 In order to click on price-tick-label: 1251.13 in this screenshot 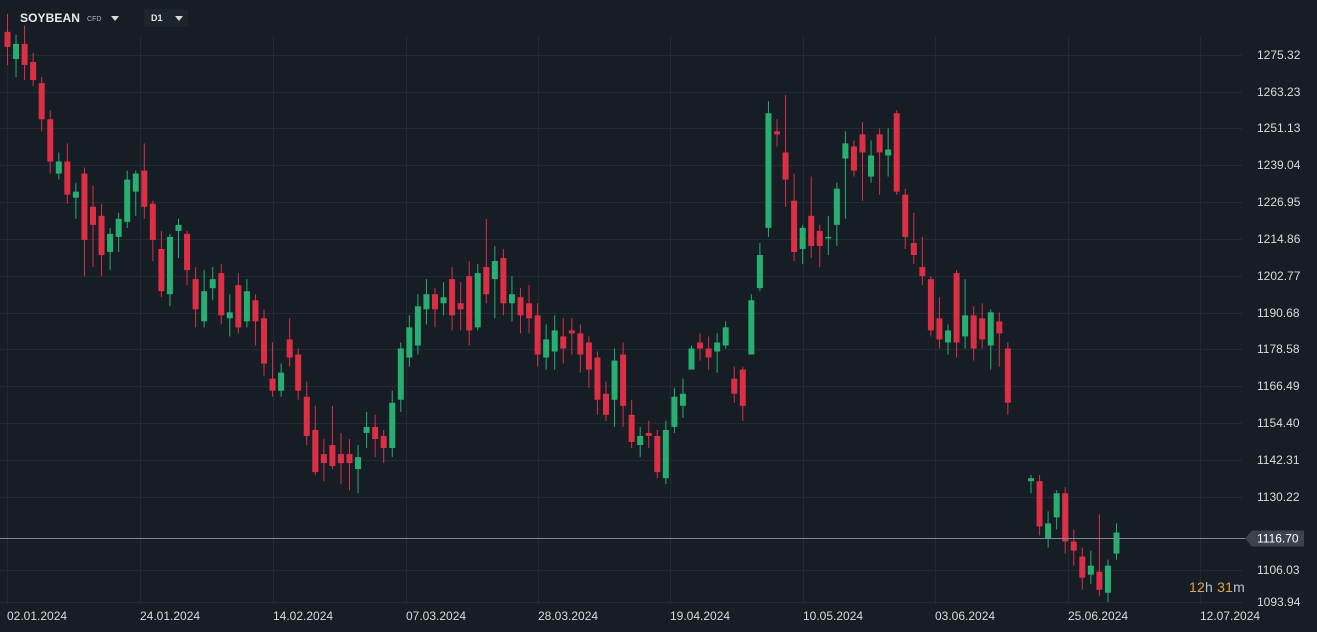, I will do `click(1279, 128)`.